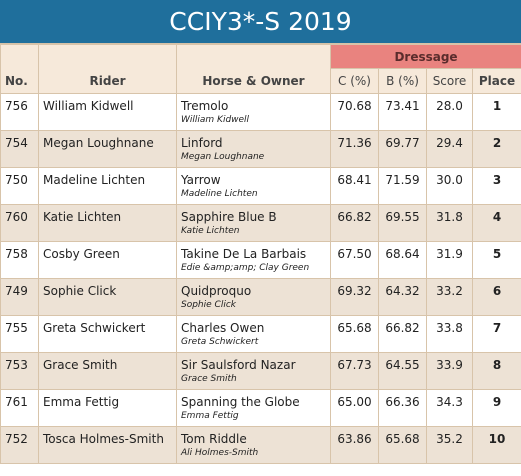  Describe the element at coordinates (19, 297) in the screenshot. I see `number-cell: 749` at that location.